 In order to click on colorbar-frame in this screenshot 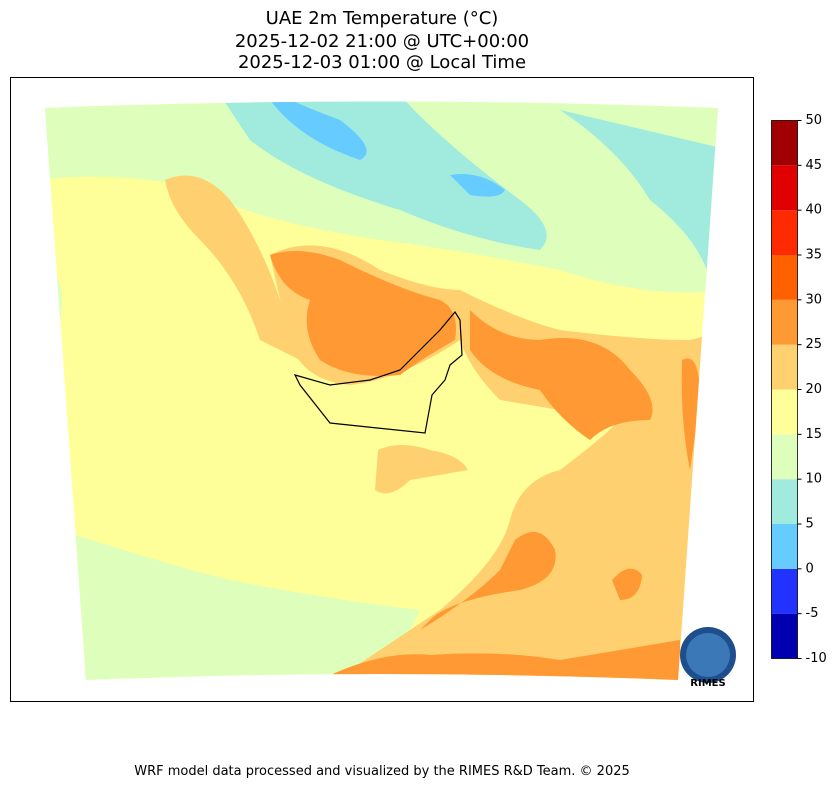, I will do `click(784, 389)`.